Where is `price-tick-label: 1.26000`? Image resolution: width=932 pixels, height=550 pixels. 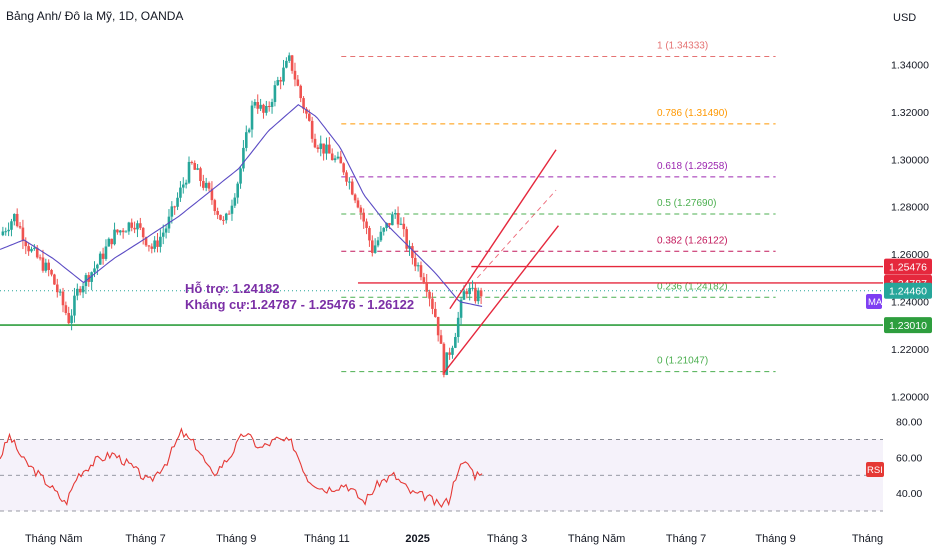
price-tick-label: 1.26000 is located at coordinates (910, 255).